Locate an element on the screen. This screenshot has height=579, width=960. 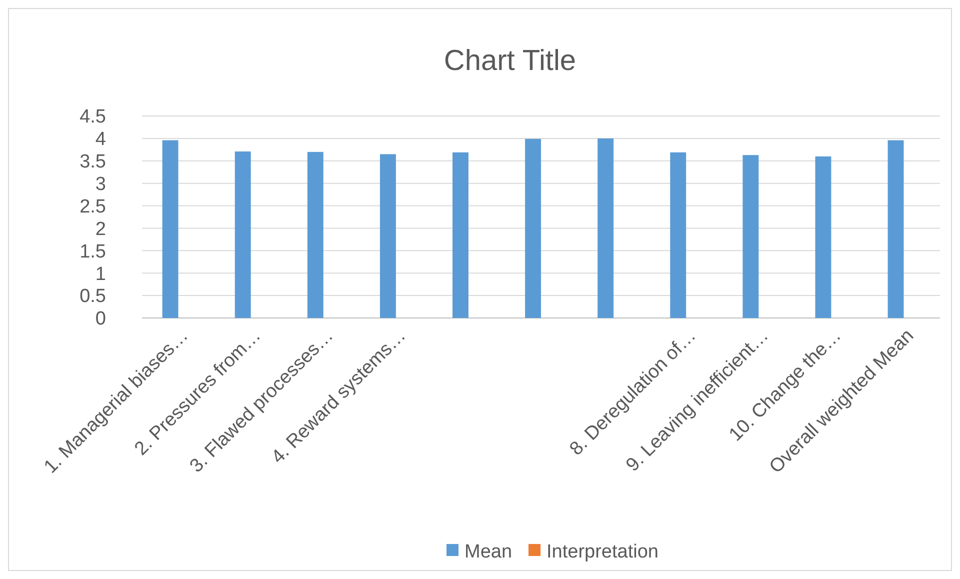
y-tick-label: 1.5 is located at coordinates (93, 251).